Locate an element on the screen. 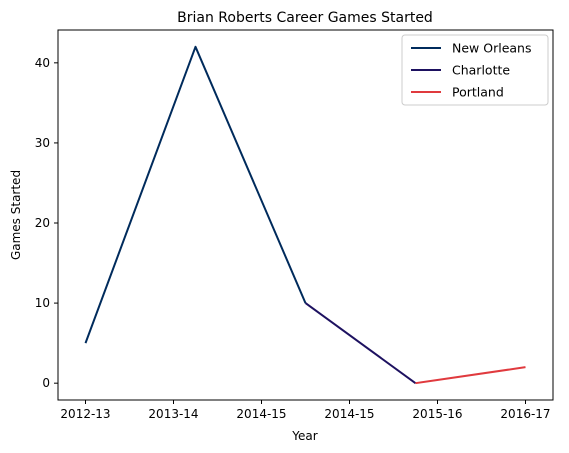  x-tick-label: 2012-13 is located at coordinates (85, 414).